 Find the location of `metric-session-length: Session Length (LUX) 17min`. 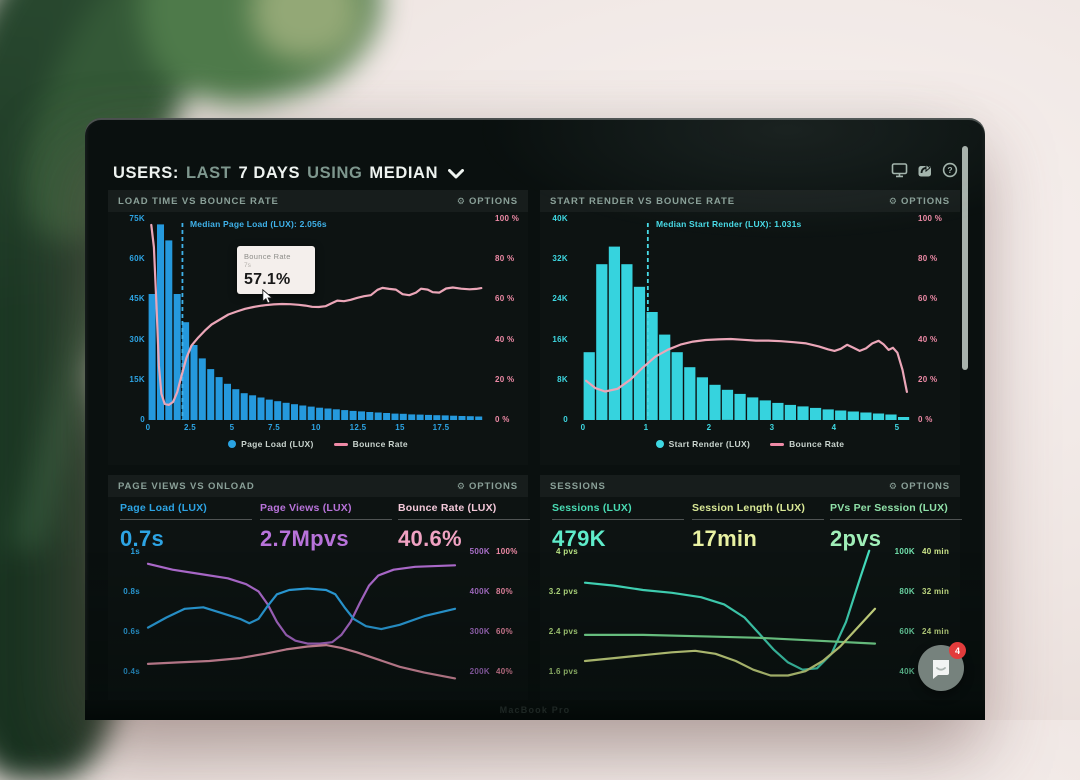

metric-session-length: Session Length (LUX) 17min is located at coordinates (758, 527).